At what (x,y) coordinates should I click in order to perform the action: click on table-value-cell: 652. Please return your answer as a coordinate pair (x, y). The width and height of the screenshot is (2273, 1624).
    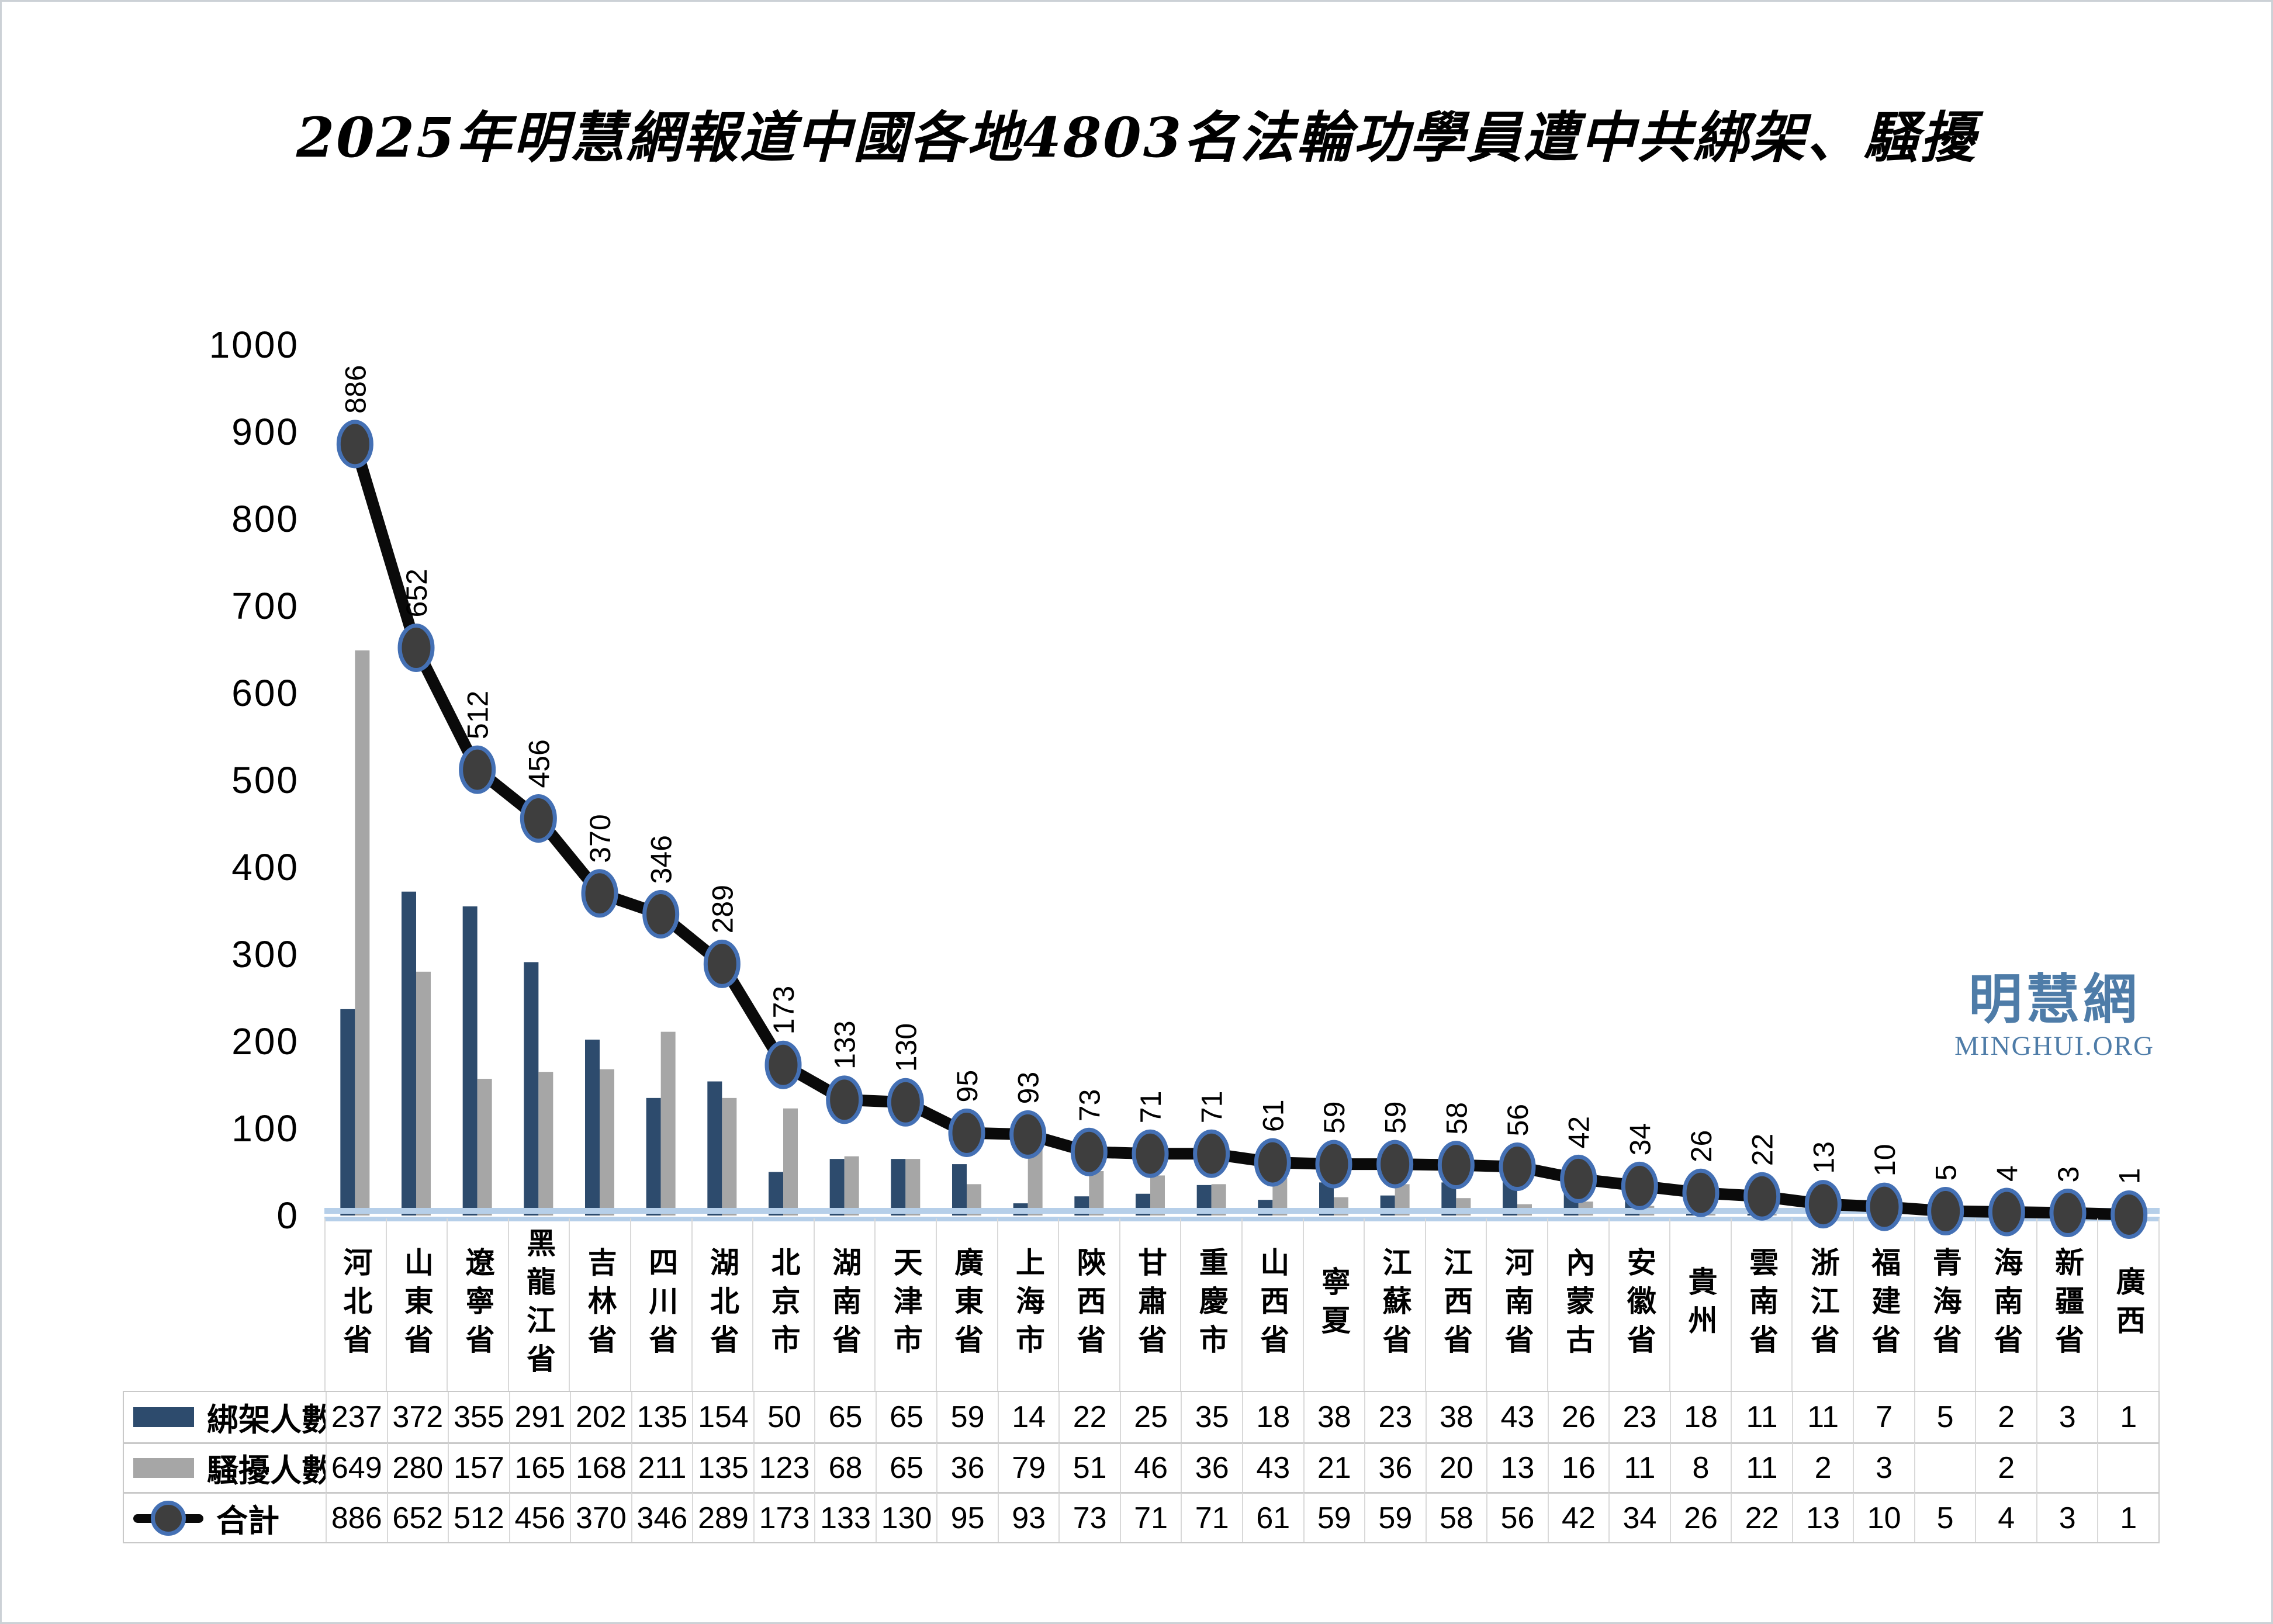
    Looking at the image, I should click on (417, 1517).